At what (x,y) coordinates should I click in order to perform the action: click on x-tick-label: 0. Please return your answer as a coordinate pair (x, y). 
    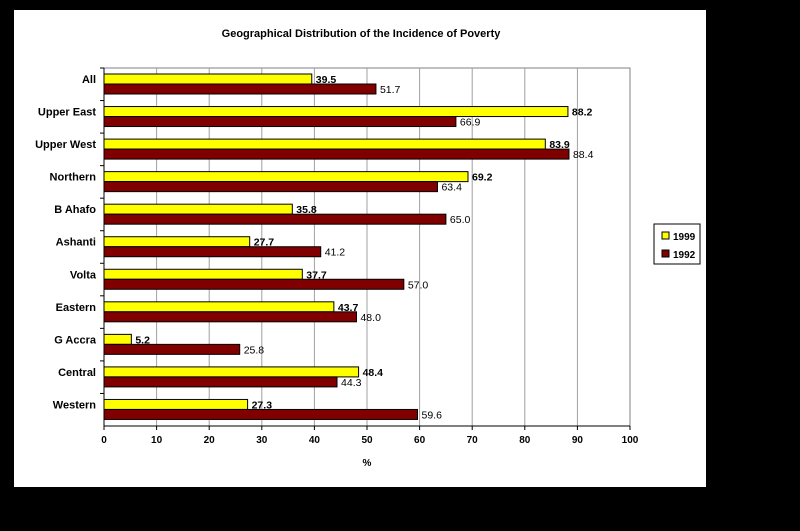
    Looking at the image, I should click on (104, 440).